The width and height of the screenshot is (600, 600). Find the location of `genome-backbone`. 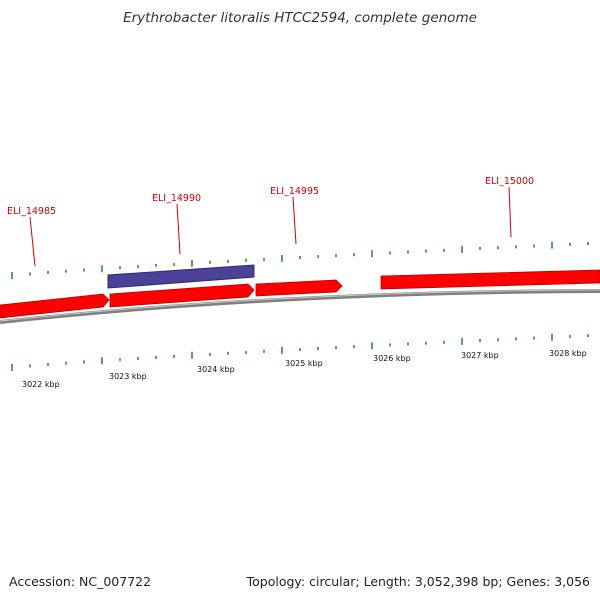

genome-backbone is located at coordinates (300, 306).